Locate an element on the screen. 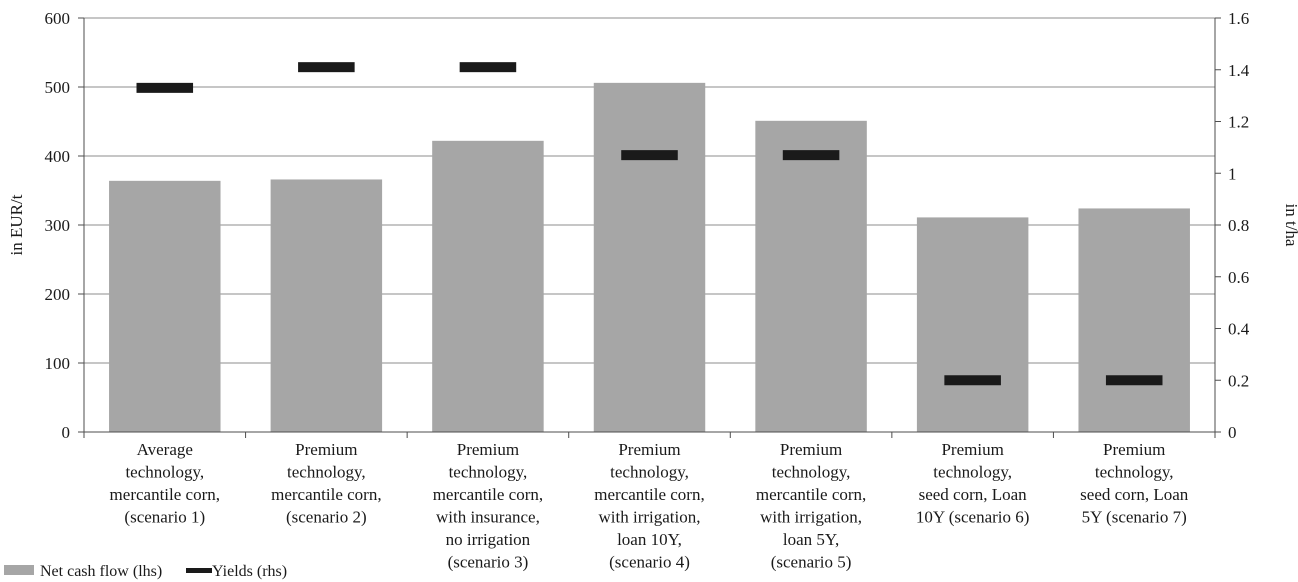  left-tick-label: 300 is located at coordinates (58, 225).